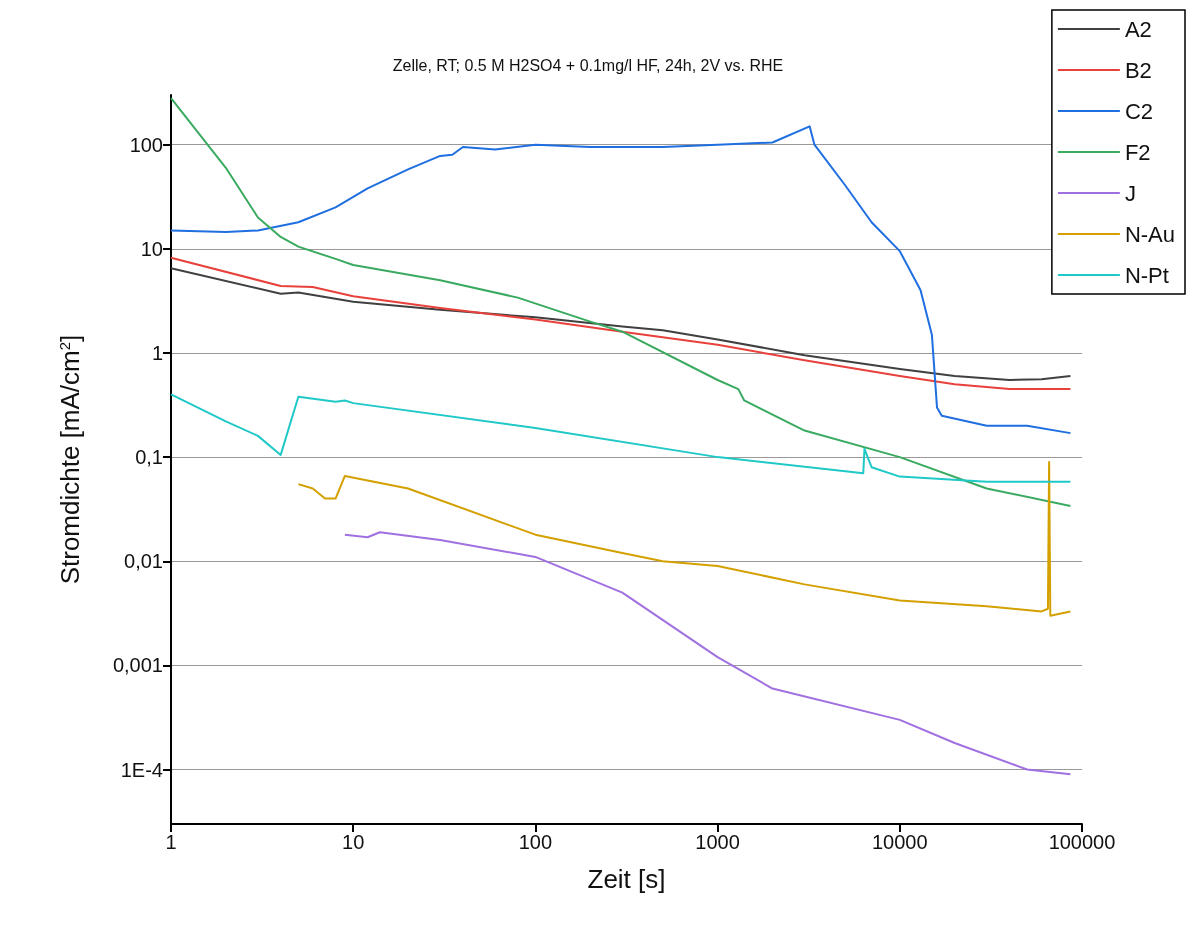 The width and height of the screenshot is (1195, 947). I want to click on x-tick-label: 10, so click(353, 842).